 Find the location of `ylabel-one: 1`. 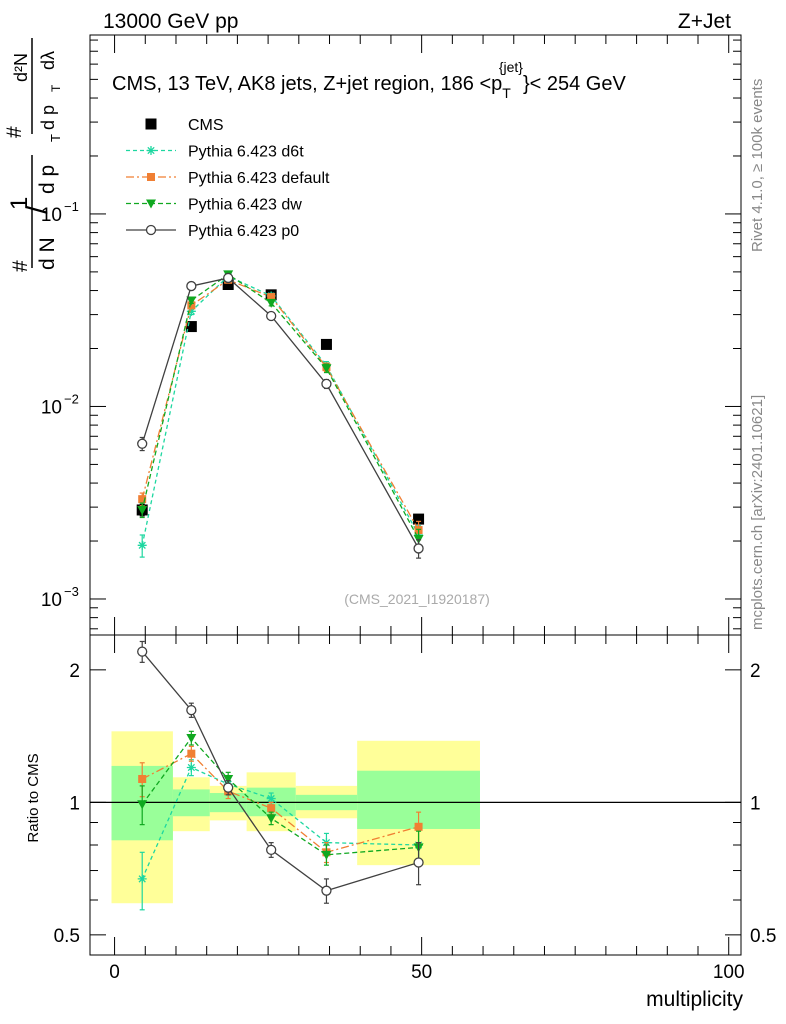

ylabel-one: 1 is located at coordinates (19, 203).